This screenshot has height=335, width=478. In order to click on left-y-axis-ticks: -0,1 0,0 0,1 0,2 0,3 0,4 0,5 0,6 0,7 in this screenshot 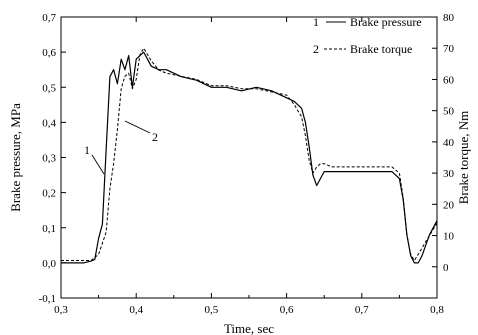, I will do `click(52, 158)`.